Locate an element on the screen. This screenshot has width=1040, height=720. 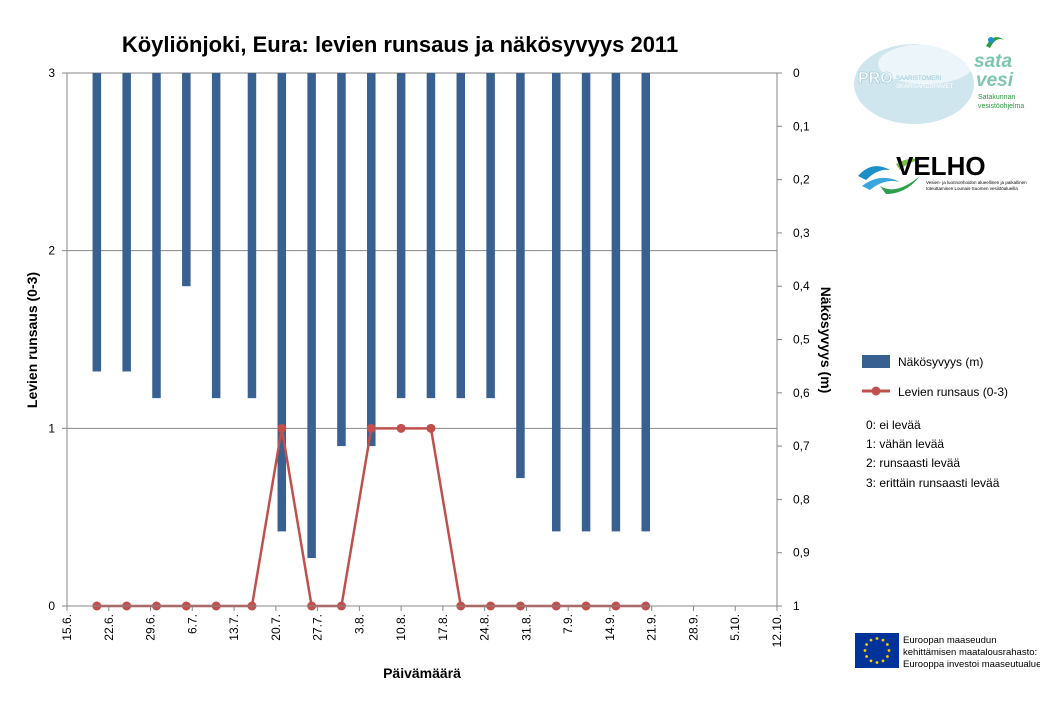
y2-tick-label: 0,3 is located at coordinates (801, 233).